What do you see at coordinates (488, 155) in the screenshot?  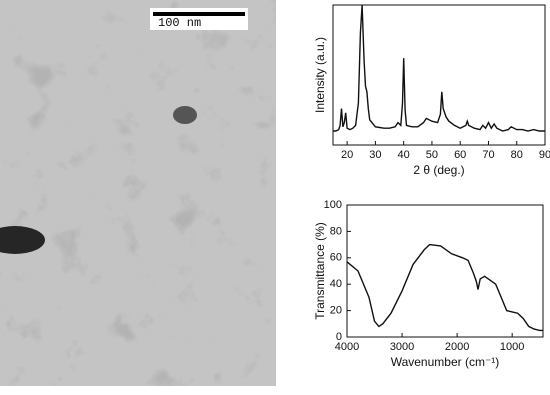 I see `x-tick-label: 70` at bounding box center [488, 155].